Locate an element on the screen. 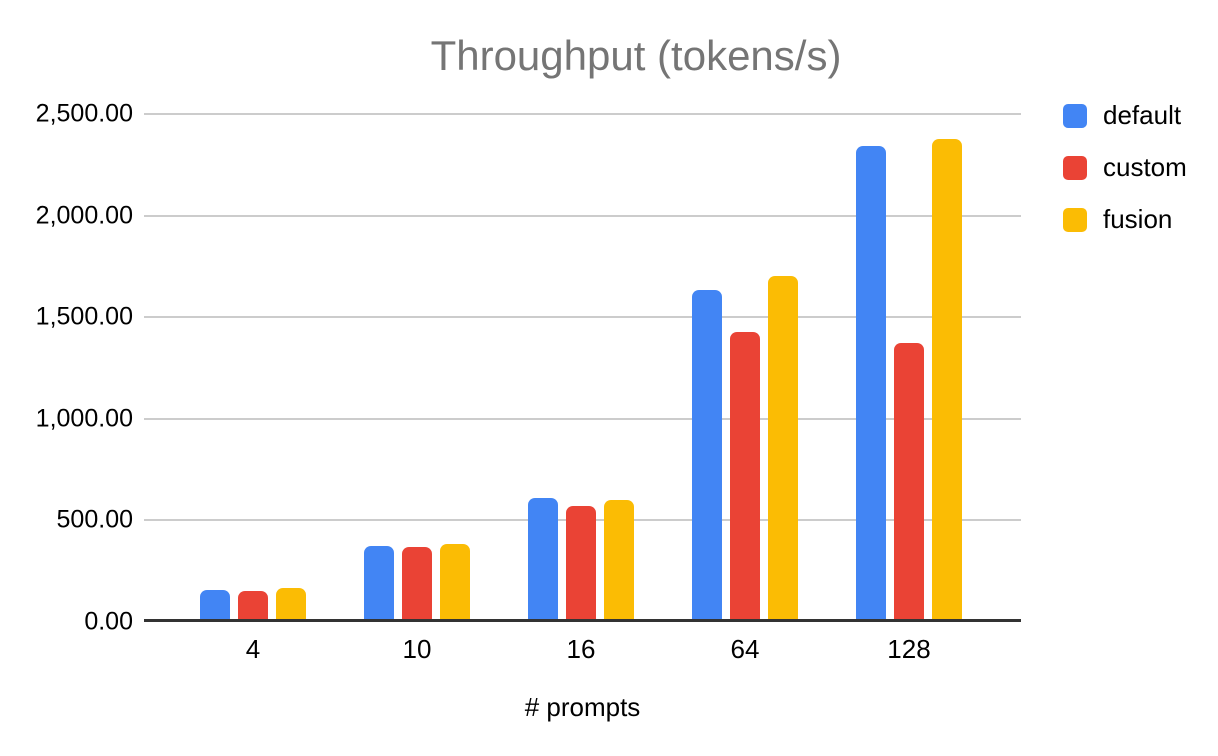 The image size is (1218, 756). legend-item-fusion: fusion is located at coordinates (1125, 219).